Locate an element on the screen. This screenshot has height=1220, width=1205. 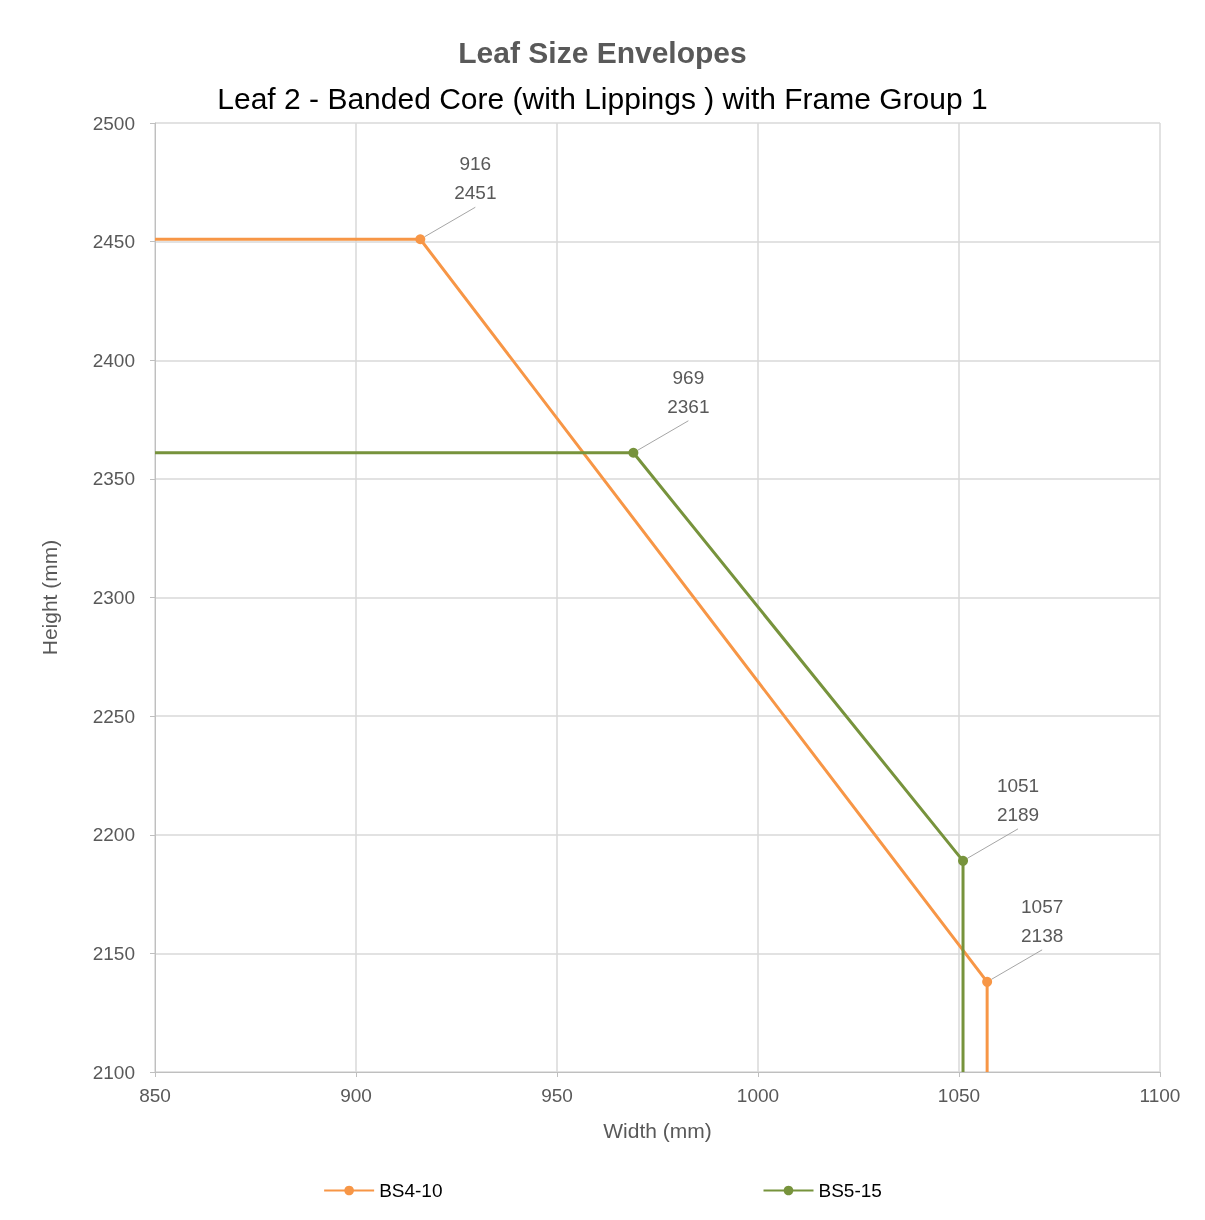
y-tick-label: 2350 is located at coordinates (113, 479).